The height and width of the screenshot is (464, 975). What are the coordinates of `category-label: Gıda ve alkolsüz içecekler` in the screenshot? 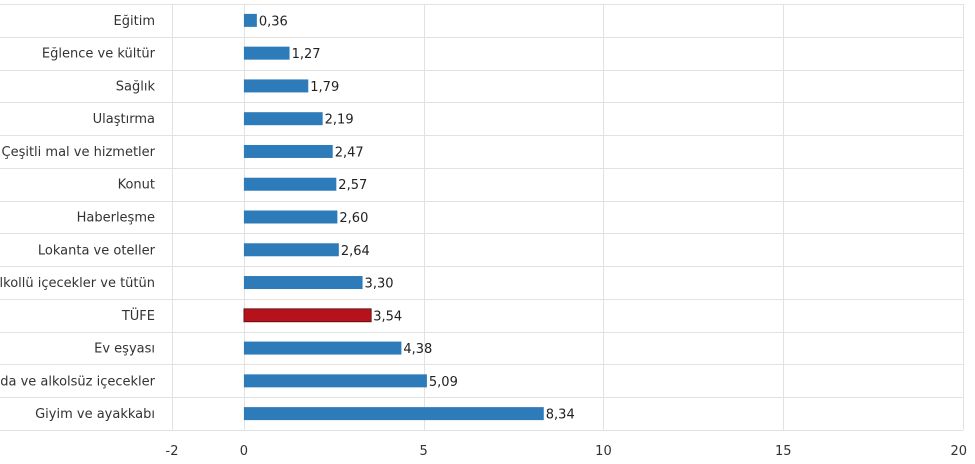 It's located at (78, 381).